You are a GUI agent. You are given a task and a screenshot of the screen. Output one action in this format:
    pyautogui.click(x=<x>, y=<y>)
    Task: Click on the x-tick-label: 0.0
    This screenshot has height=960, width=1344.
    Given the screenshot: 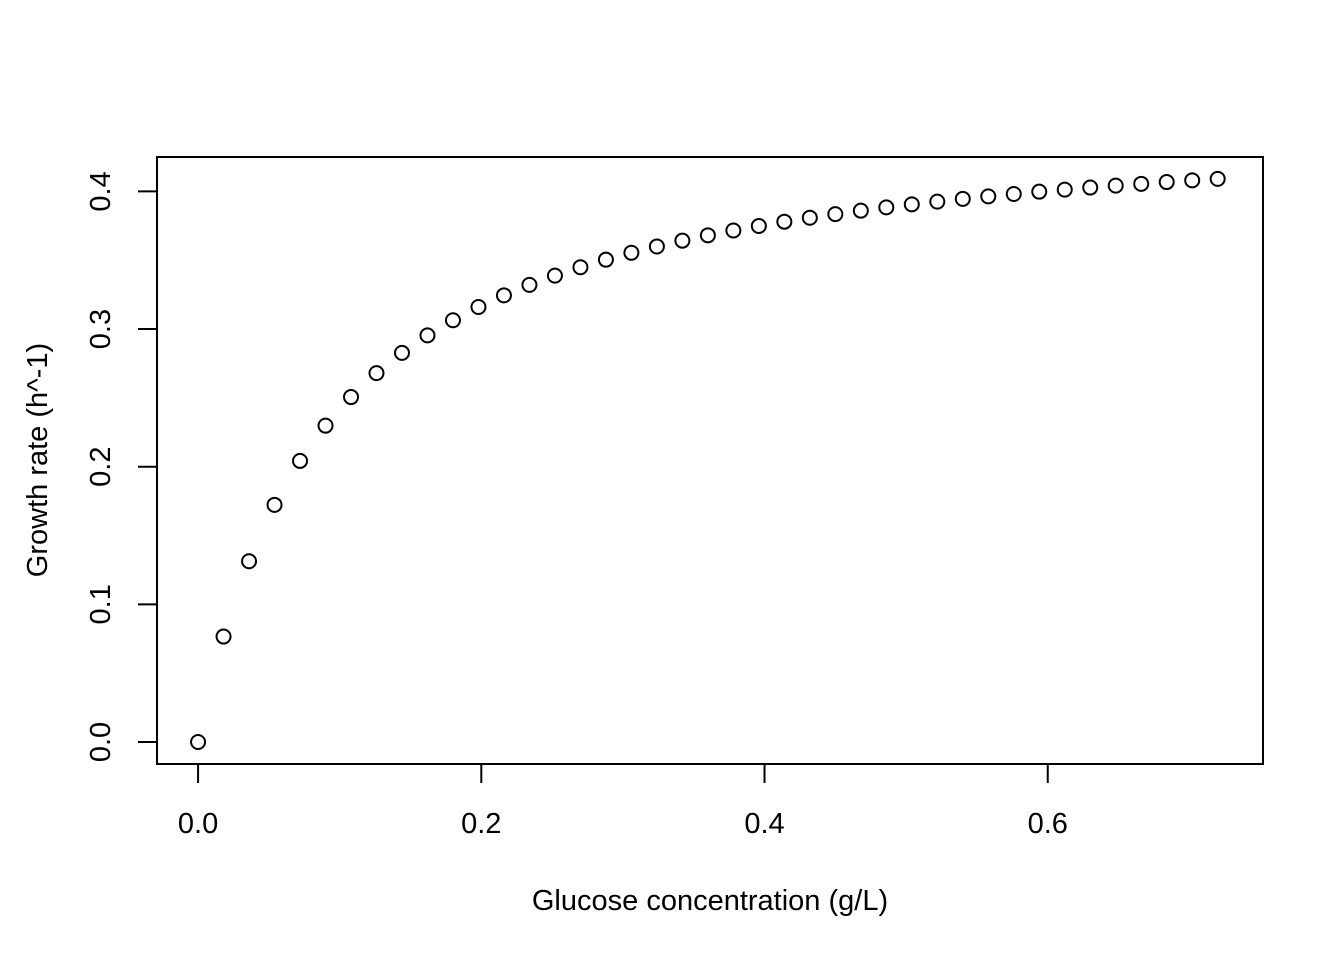 What is the action you would take?
    pyautogui.click(x=198, y=824)
    